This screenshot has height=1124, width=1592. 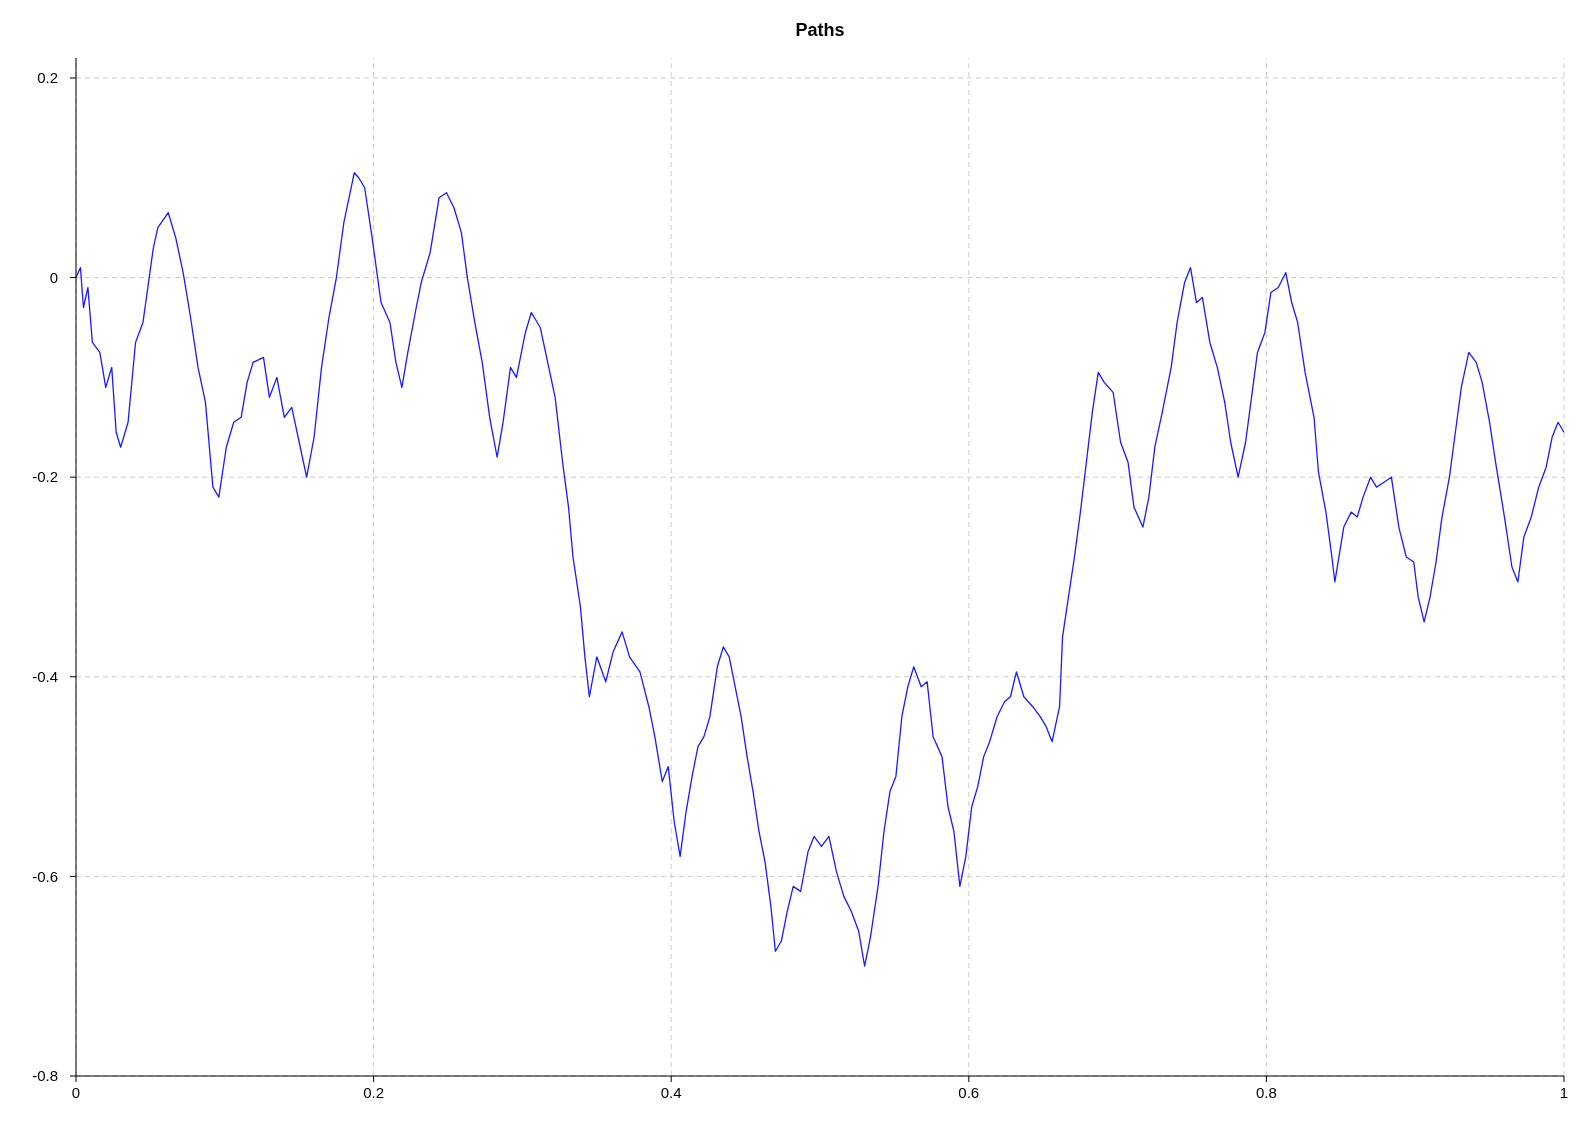 What do you see at coordinates (45, 477) in the screenshot?
I see `y-tick-label: -0.2` at bounding box center [45, 477].